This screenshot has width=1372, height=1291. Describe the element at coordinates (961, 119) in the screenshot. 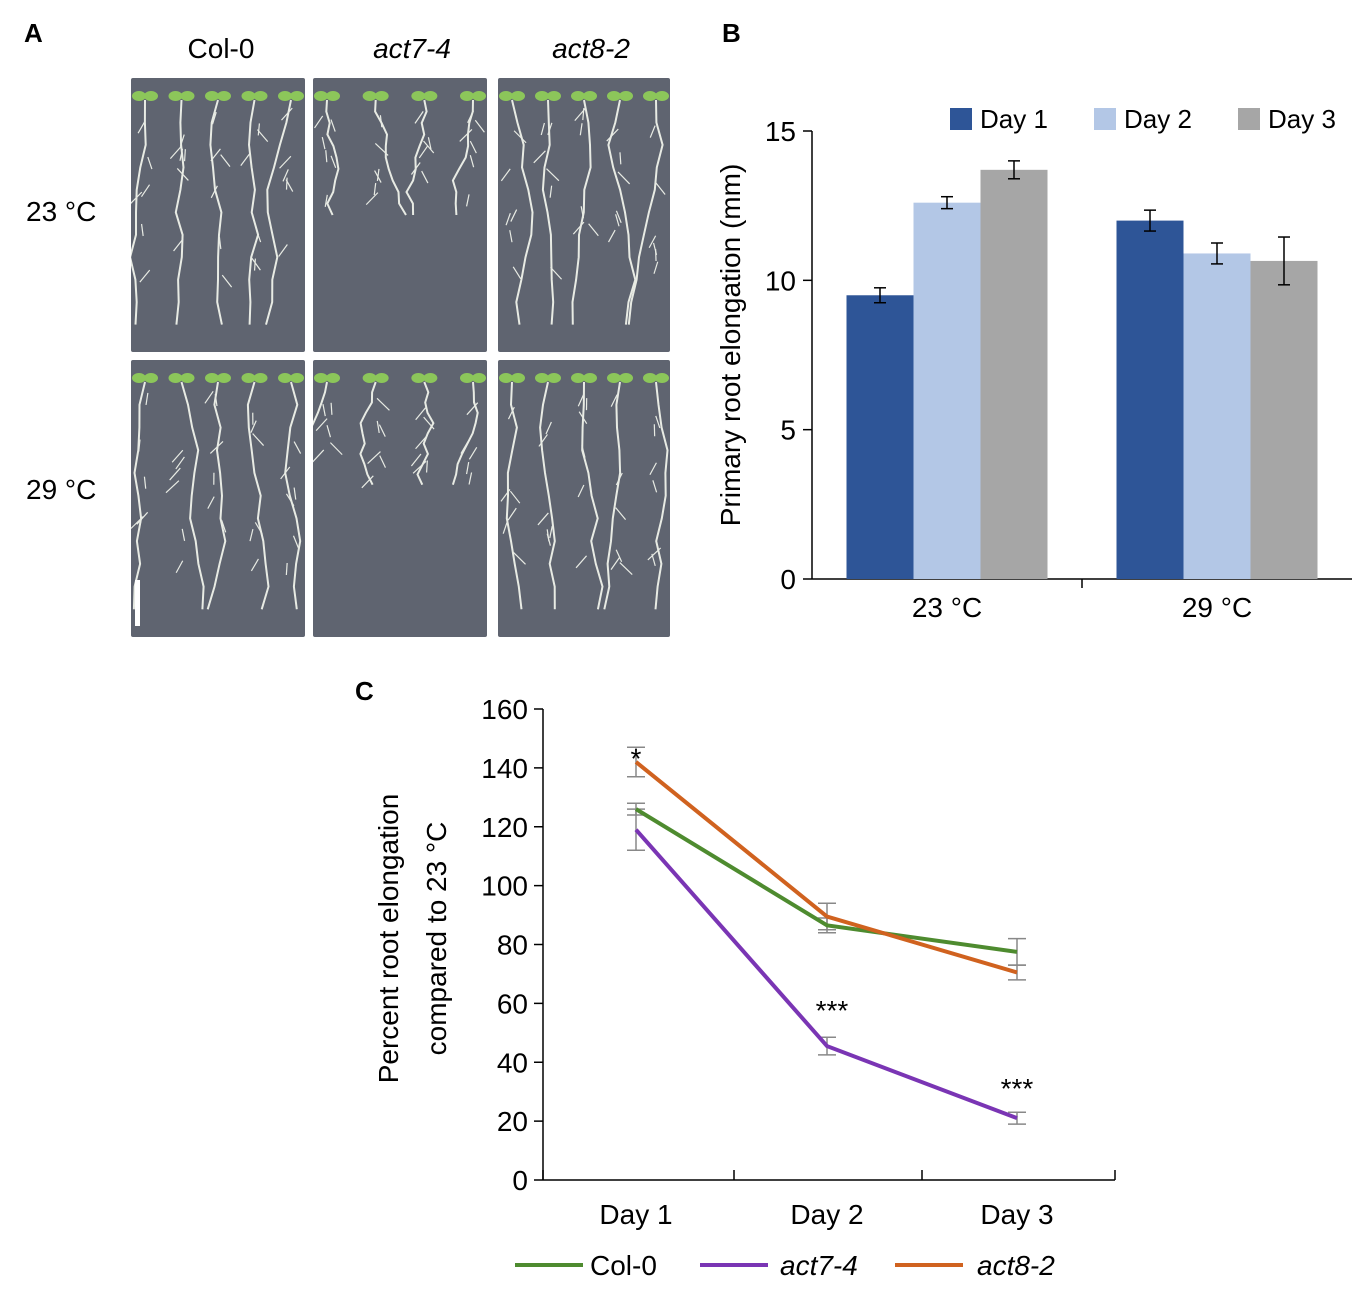

I see `legend-swatch` at that location.